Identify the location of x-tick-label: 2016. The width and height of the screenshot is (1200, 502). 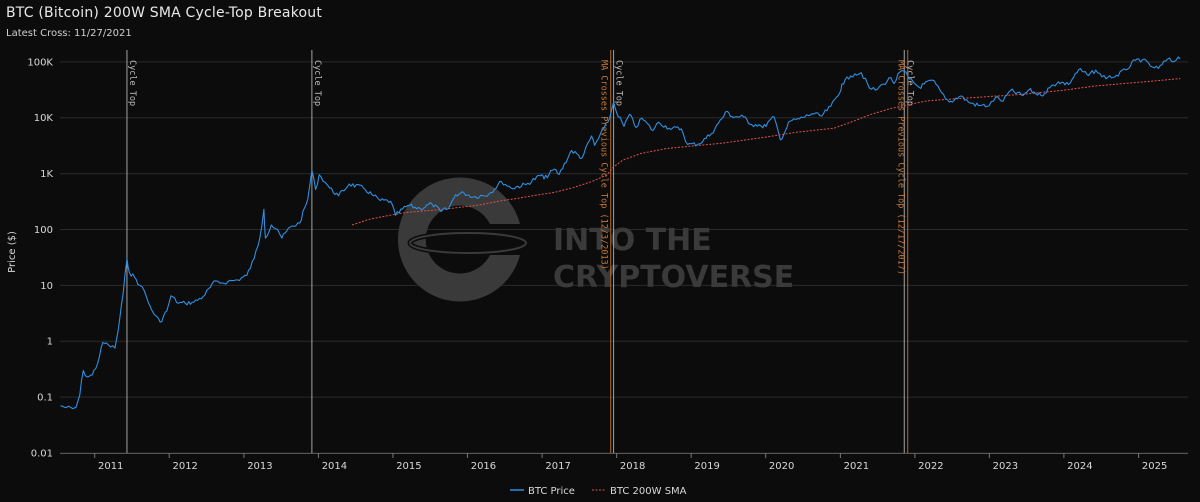
(483, 466).